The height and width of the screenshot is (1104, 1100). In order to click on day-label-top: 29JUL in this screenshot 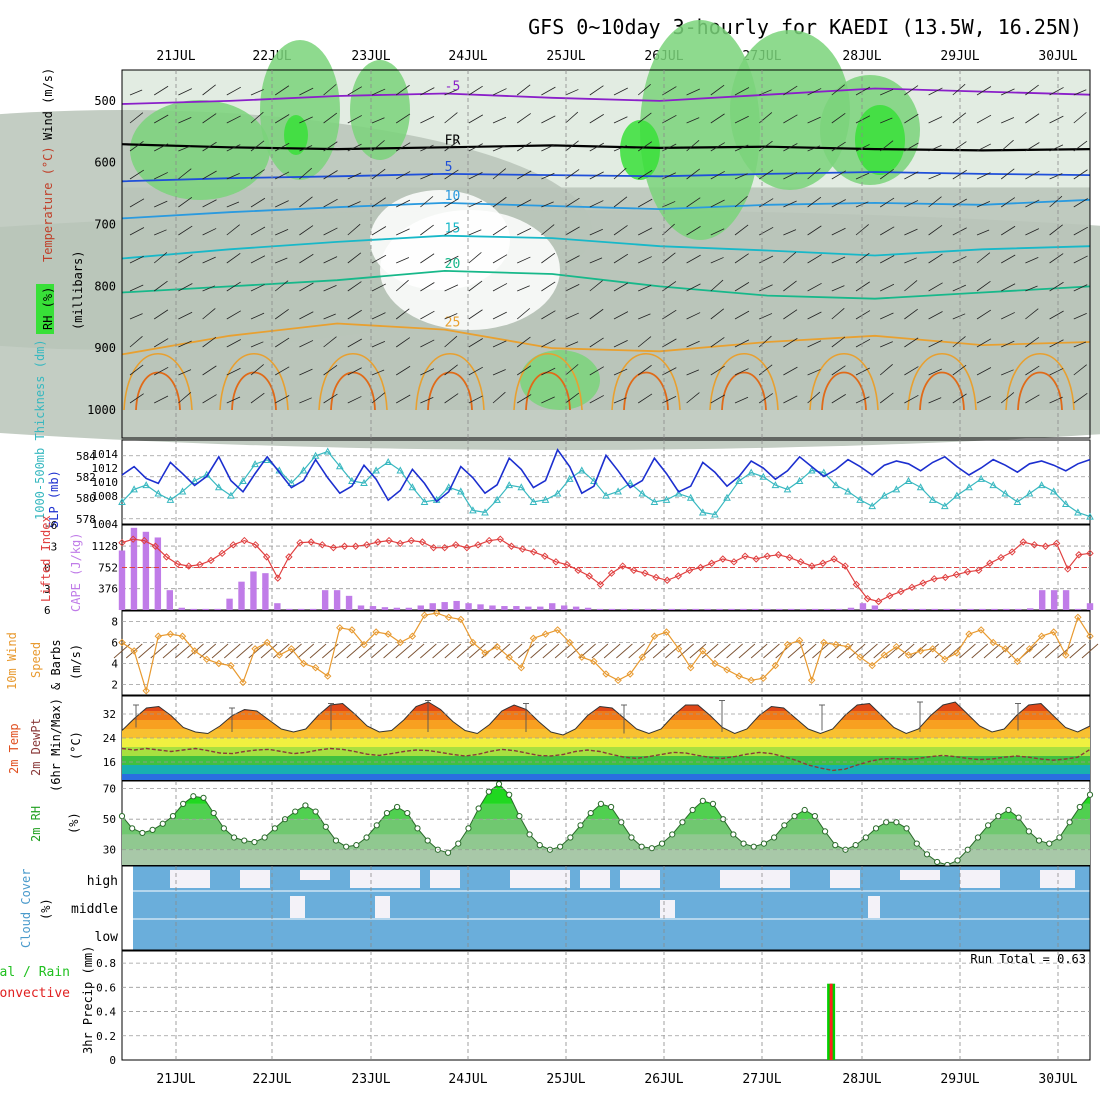, I will do `click(959, 56)`.